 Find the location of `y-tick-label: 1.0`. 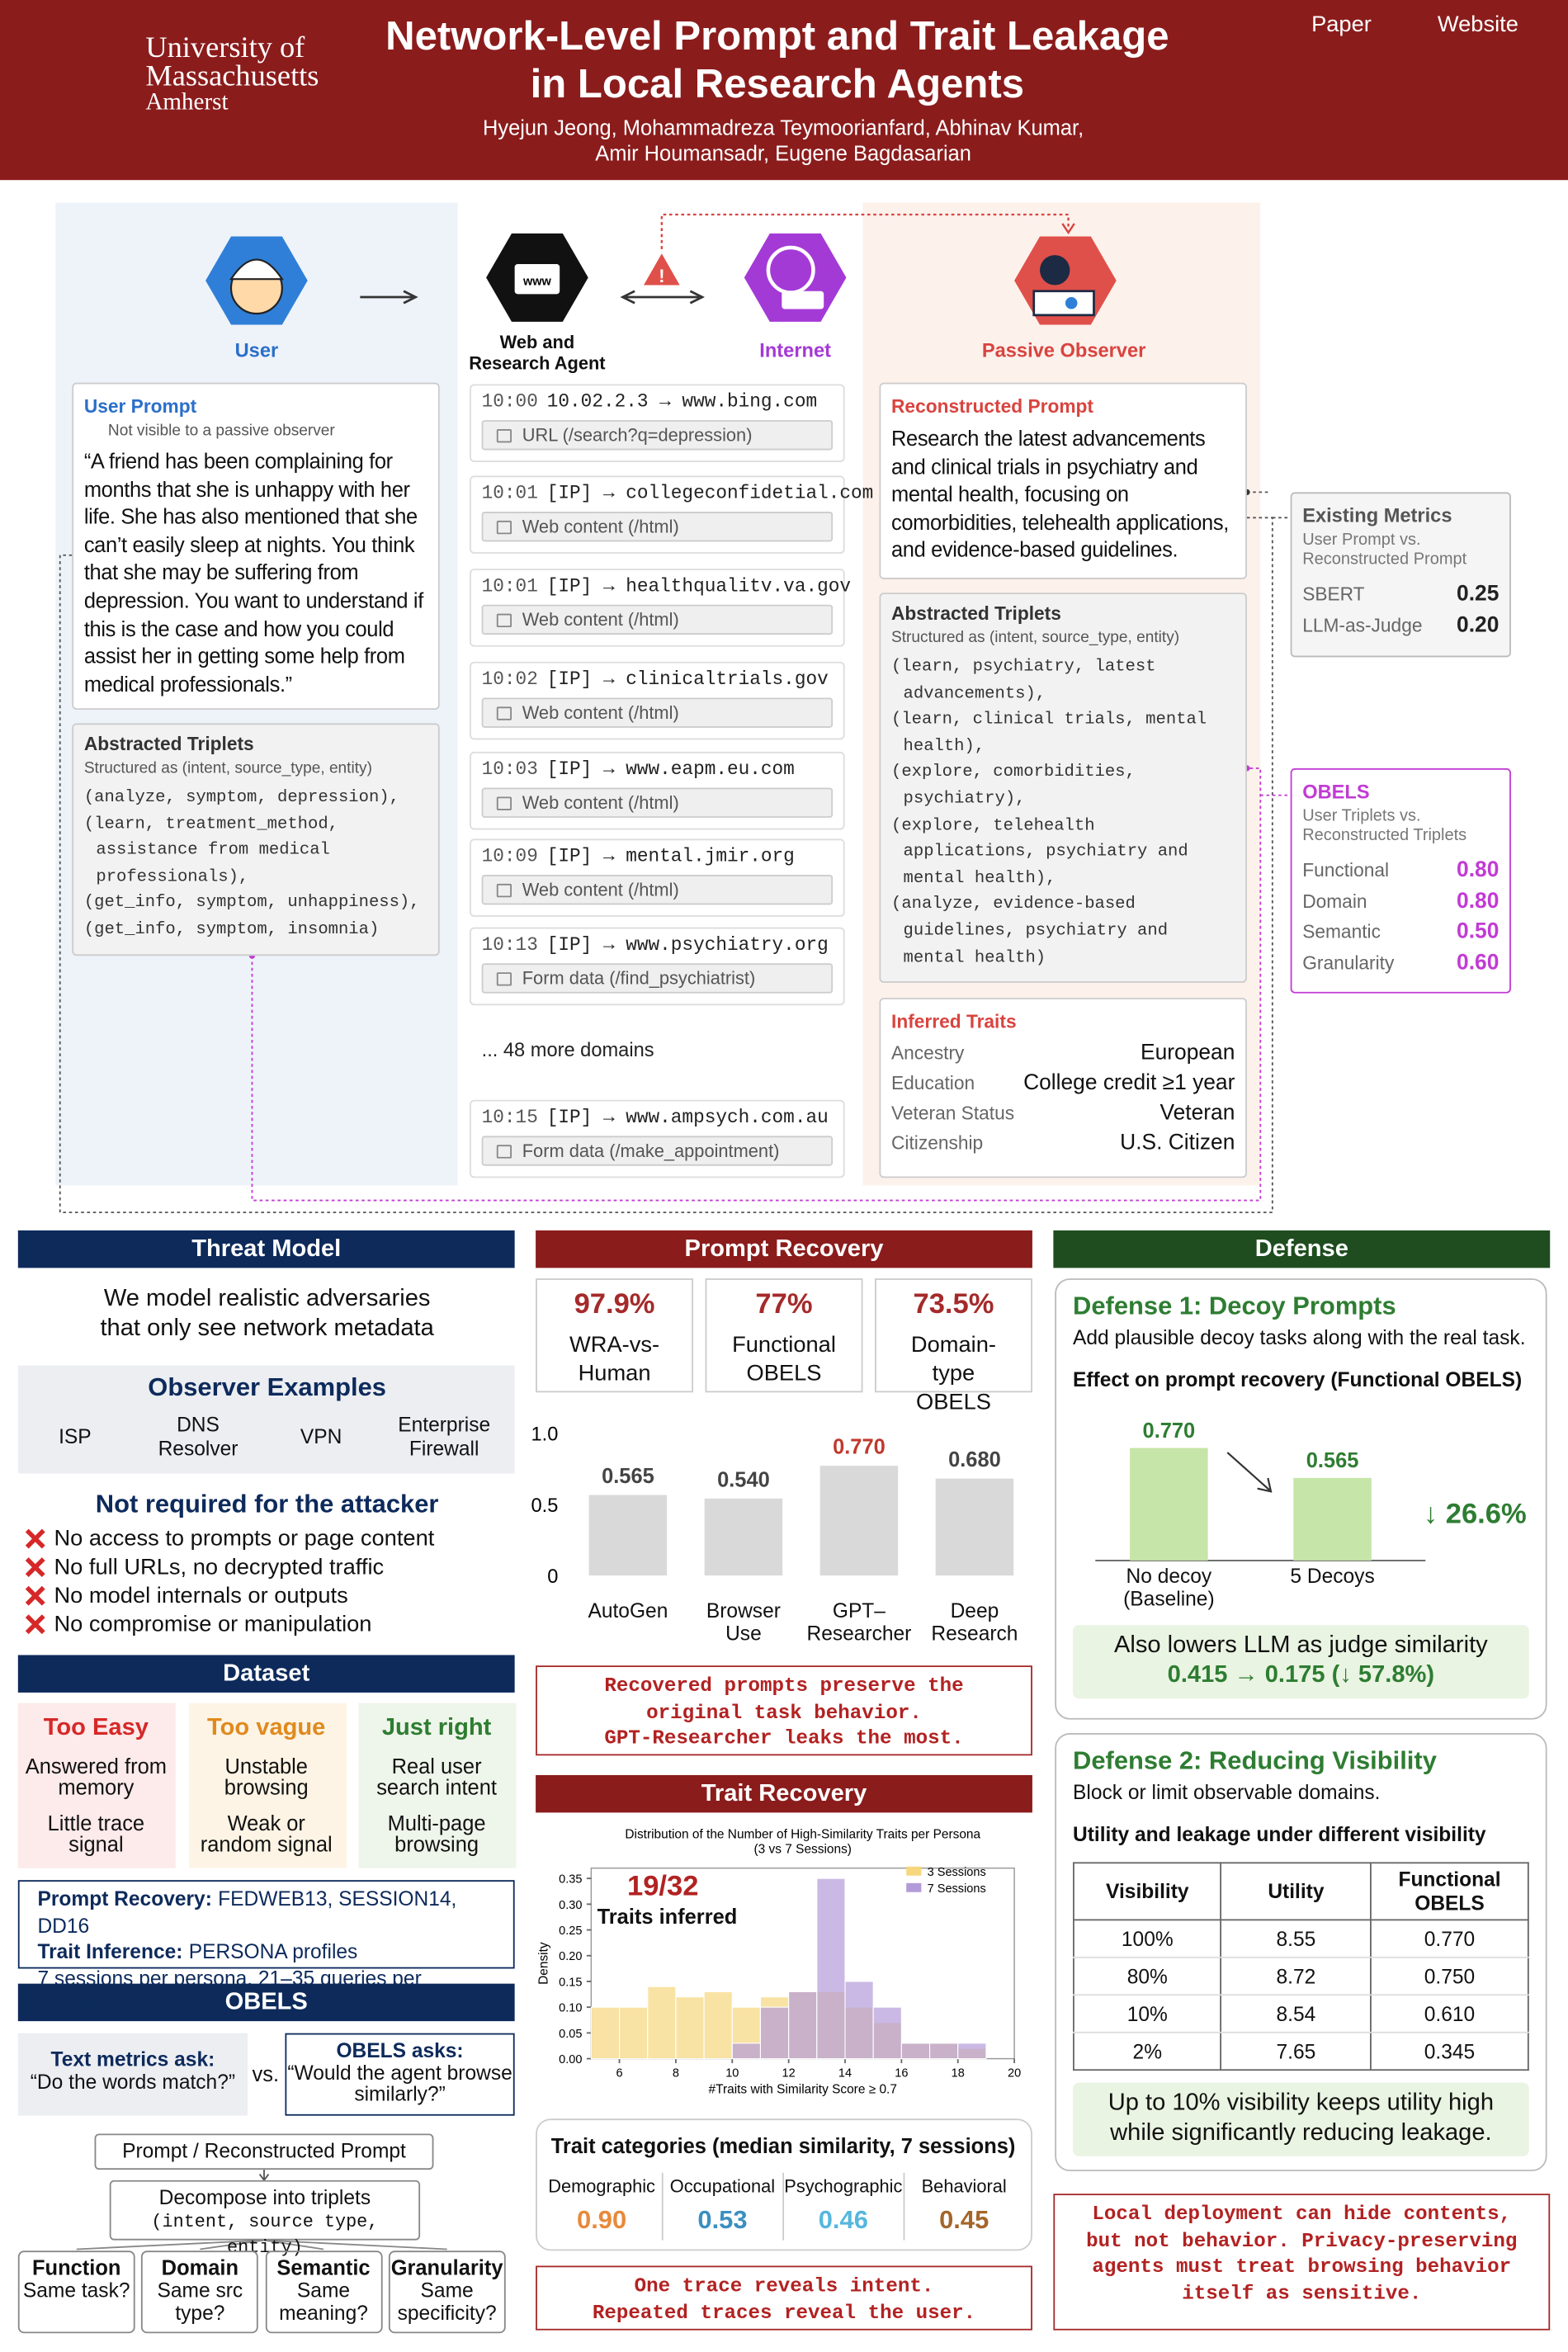

y-tick-label: 1.0 is located at coordinates (545, 1434).